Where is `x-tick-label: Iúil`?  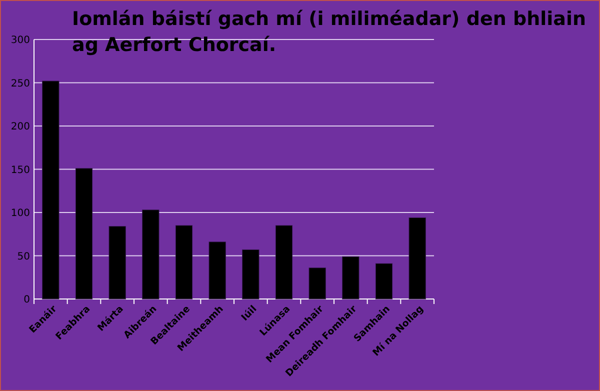
x-tick-label: Iúil is located at coordinates (249, 314).